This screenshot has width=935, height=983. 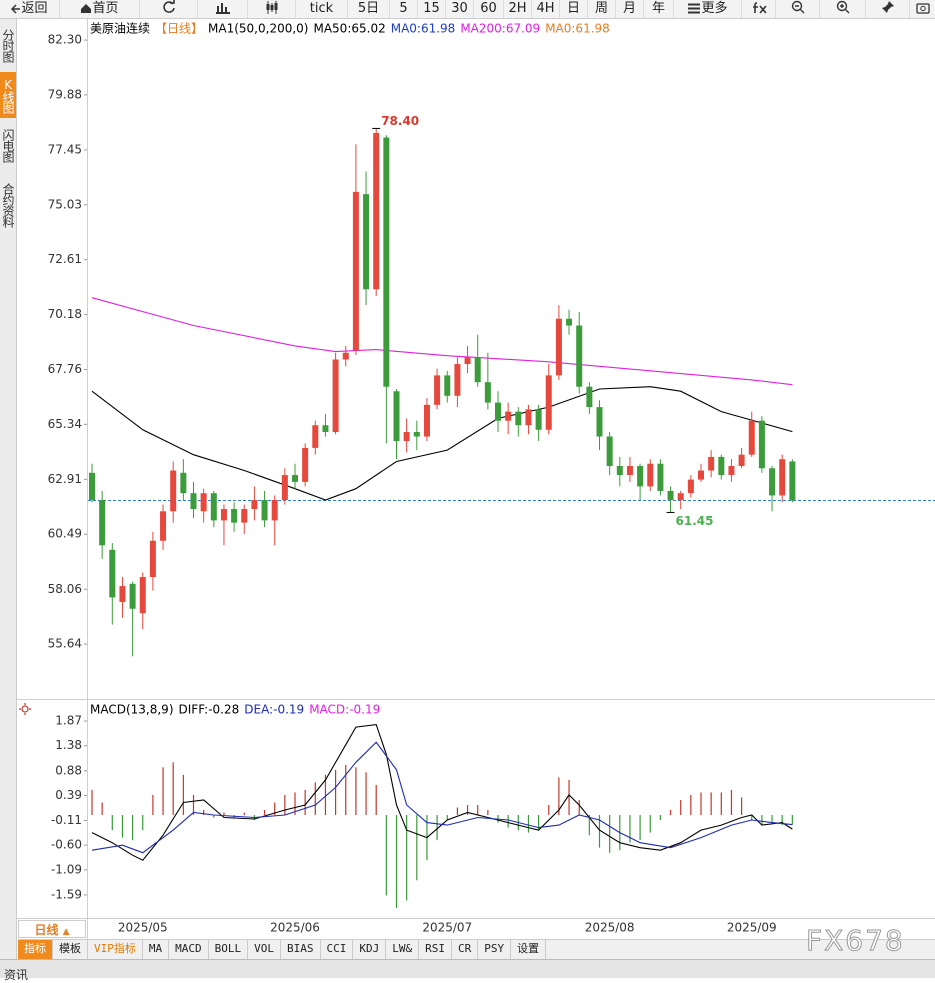 I want to click on indicator-tab: 设置, so click(x=529, y=949).